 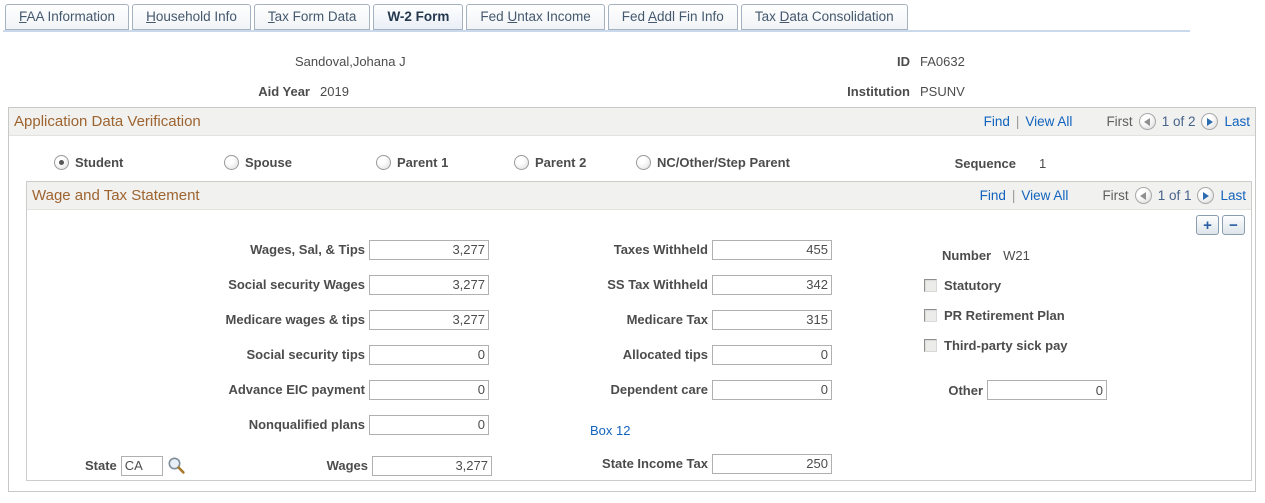 What do you see at coordinates (99, 162) in the screenshot?
I see `student-radio-label: Student` at bounding box center [99, 162].